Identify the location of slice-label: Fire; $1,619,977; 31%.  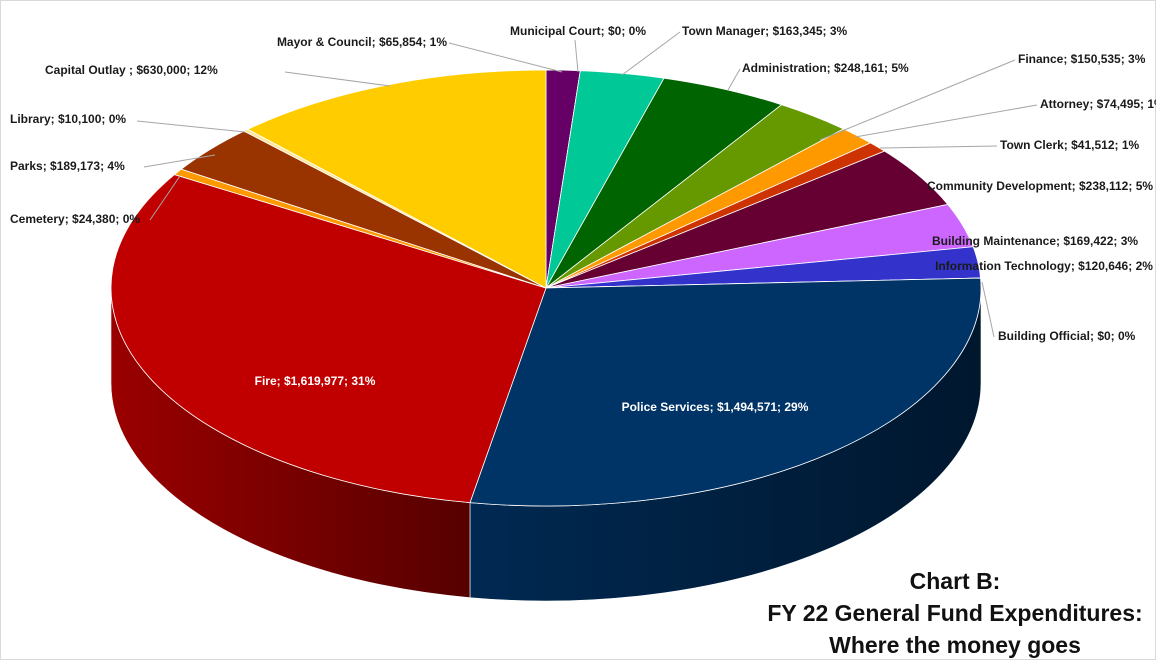
(315, 381).